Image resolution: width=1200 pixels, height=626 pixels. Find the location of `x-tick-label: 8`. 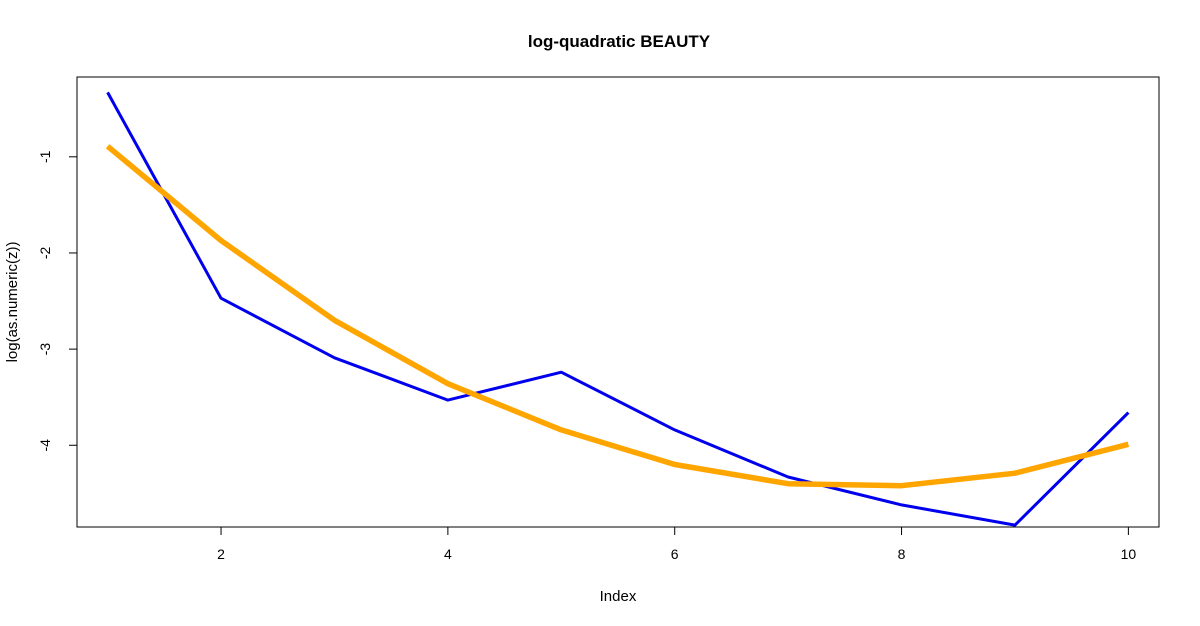

x-tick-label: 8 is located at coordinates (902, 554).